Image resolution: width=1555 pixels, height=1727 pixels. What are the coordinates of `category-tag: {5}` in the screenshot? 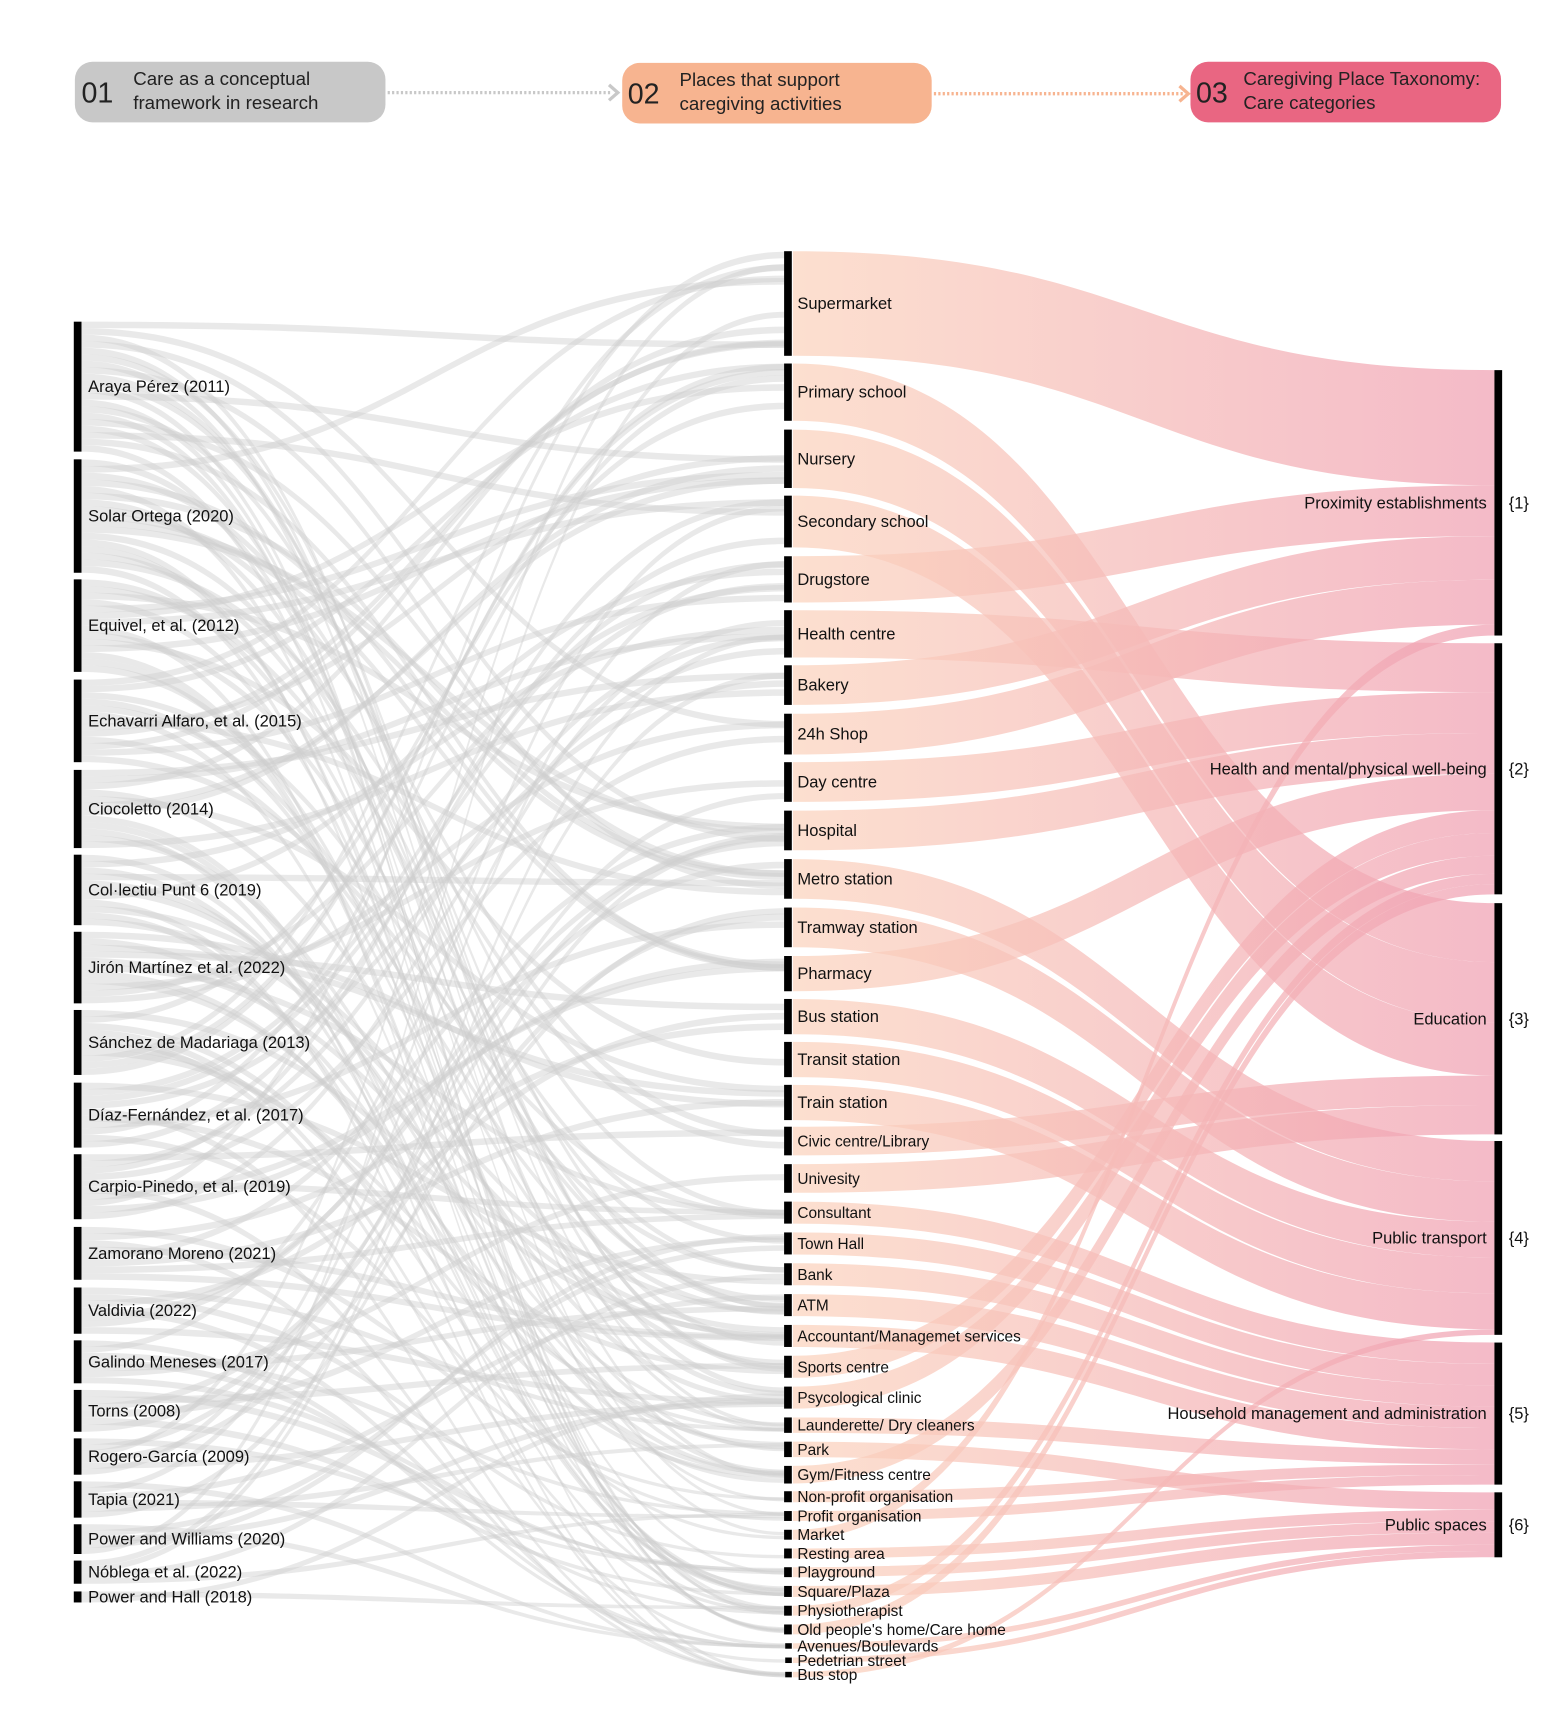 It's located at (1519, 1414).